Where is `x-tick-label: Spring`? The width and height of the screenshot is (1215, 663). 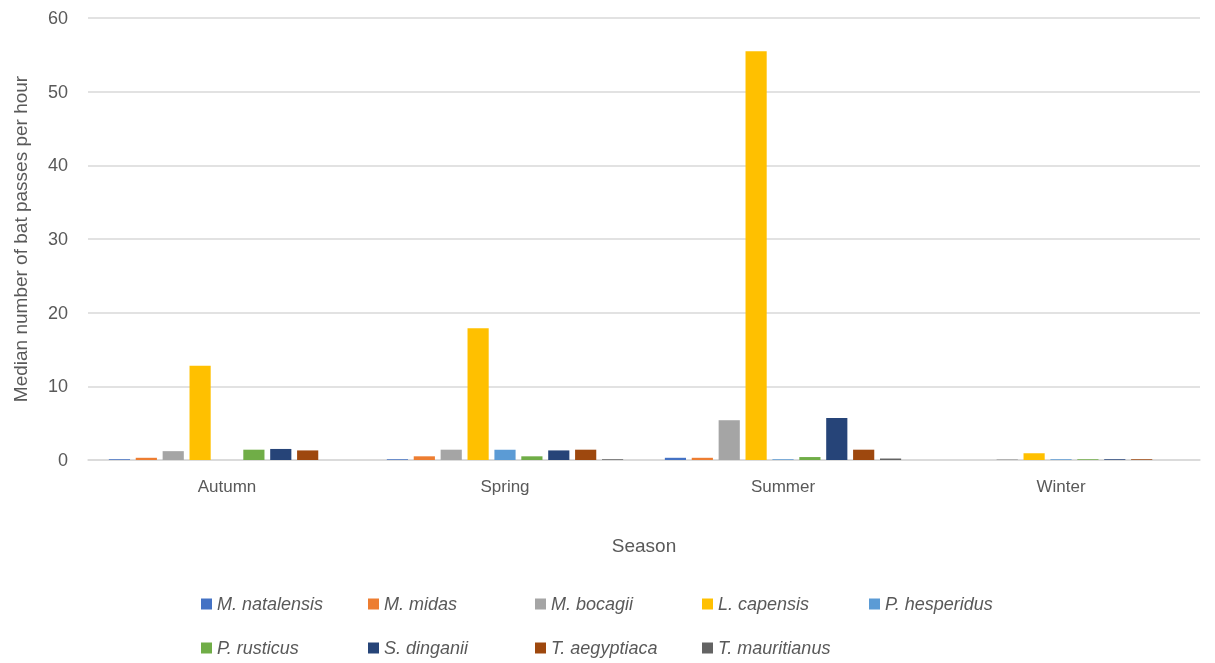 x-tick-label: Spring is located at coordinates (505, 486).